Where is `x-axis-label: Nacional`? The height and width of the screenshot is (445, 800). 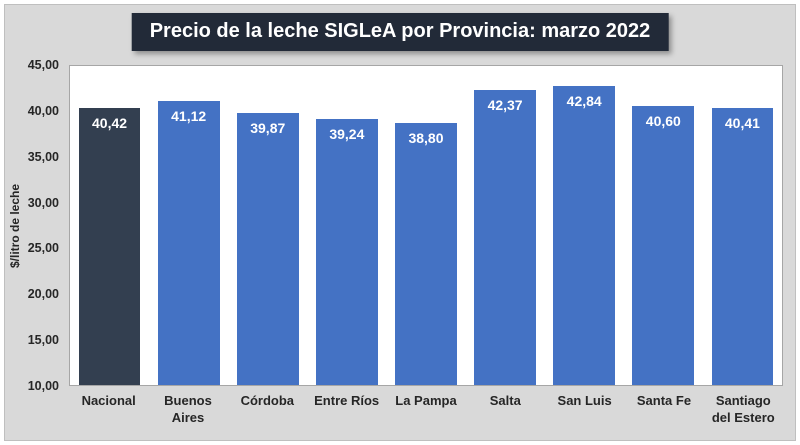
x-axis-label: Nacional is located at coordinates (108, 400).